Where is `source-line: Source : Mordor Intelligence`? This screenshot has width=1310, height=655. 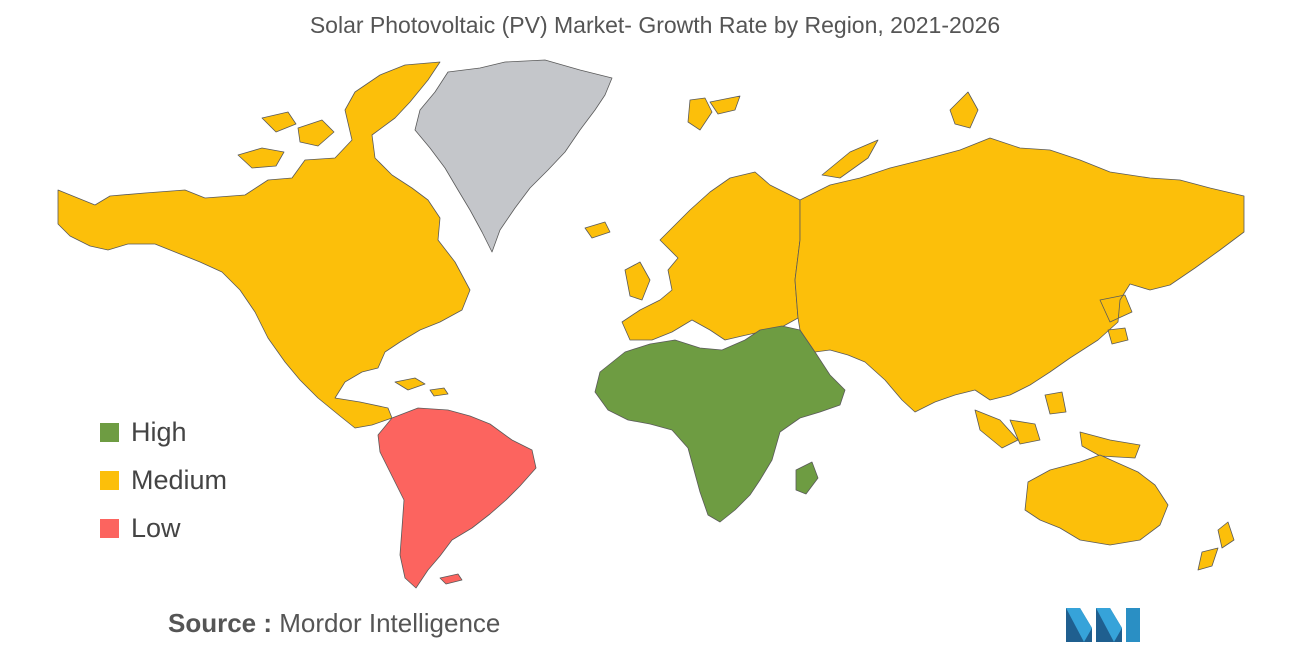
source-line: Source : Mordor Intelligence is located at coordinates (334, 623).